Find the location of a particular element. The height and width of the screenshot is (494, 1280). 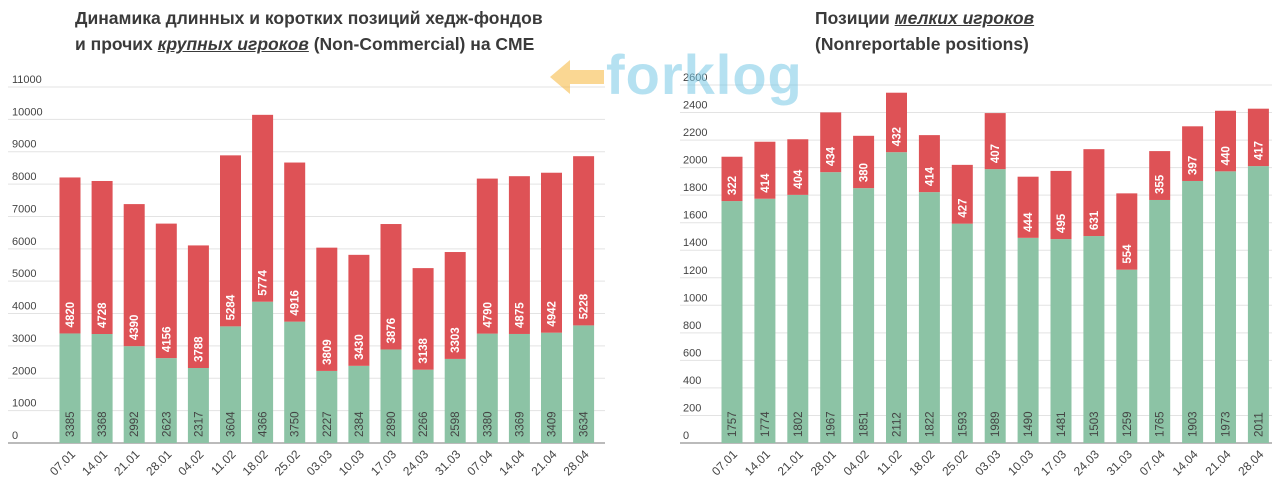

x-tick-label: 14.04 is located at coordinates (1185, 462).